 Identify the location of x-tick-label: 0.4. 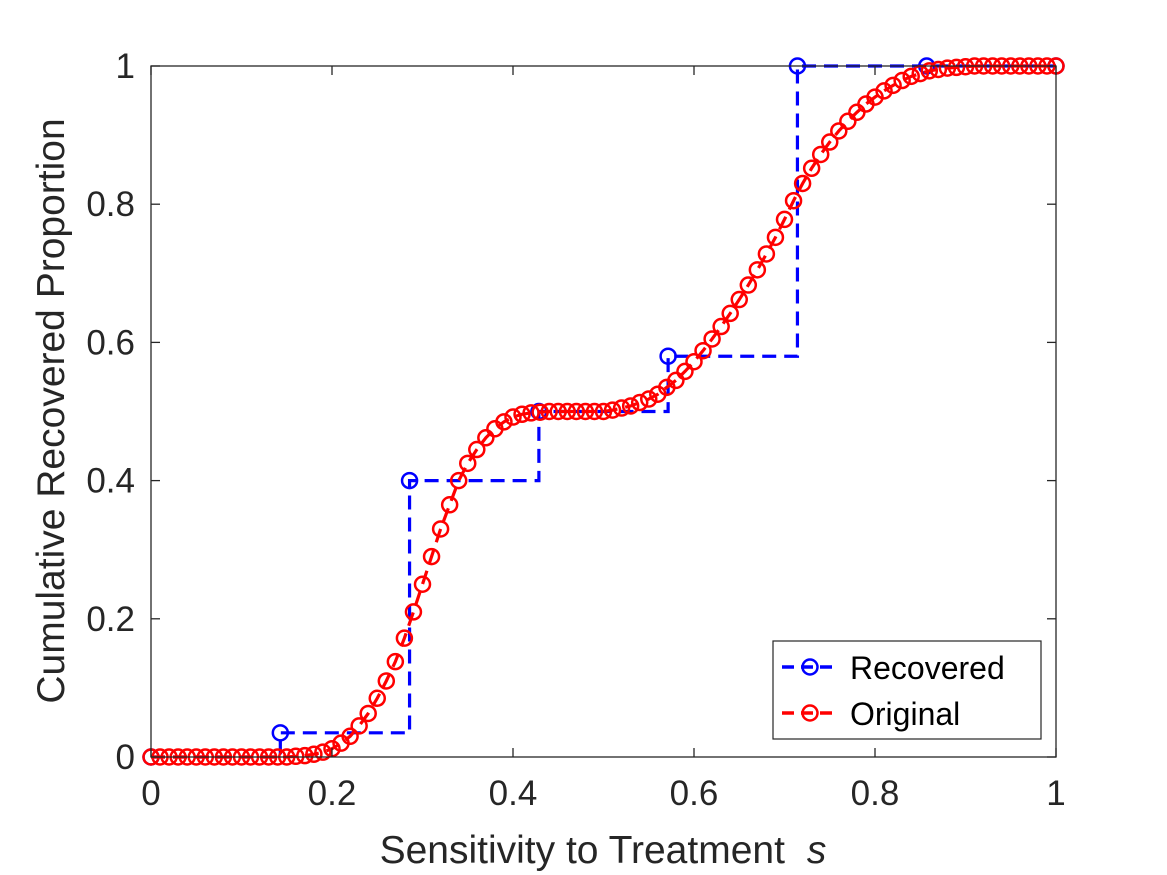
(513, 793).